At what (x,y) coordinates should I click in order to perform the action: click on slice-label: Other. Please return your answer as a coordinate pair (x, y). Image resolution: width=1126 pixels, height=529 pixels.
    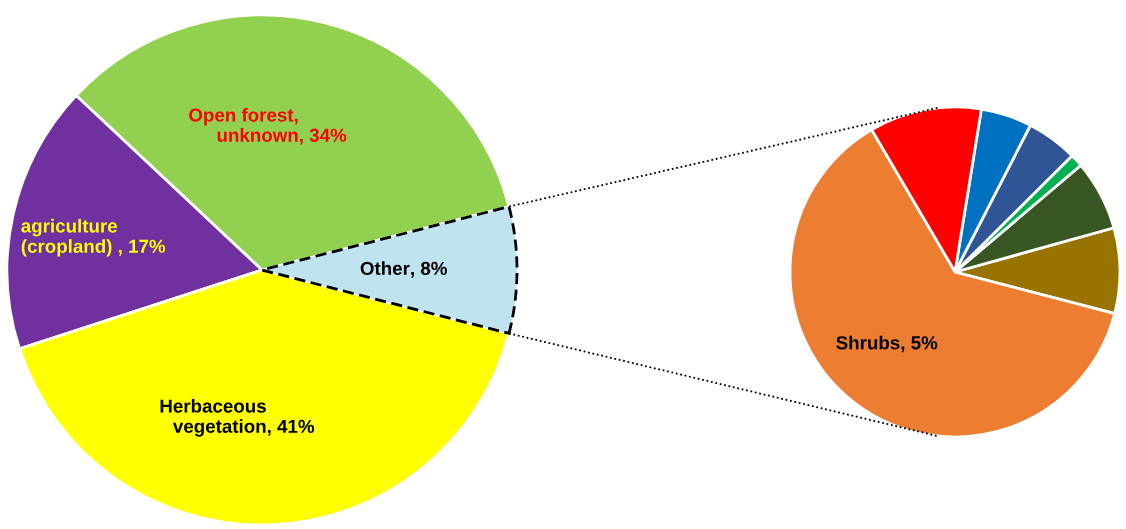
    Looking at the image, I should click on (385, 268).